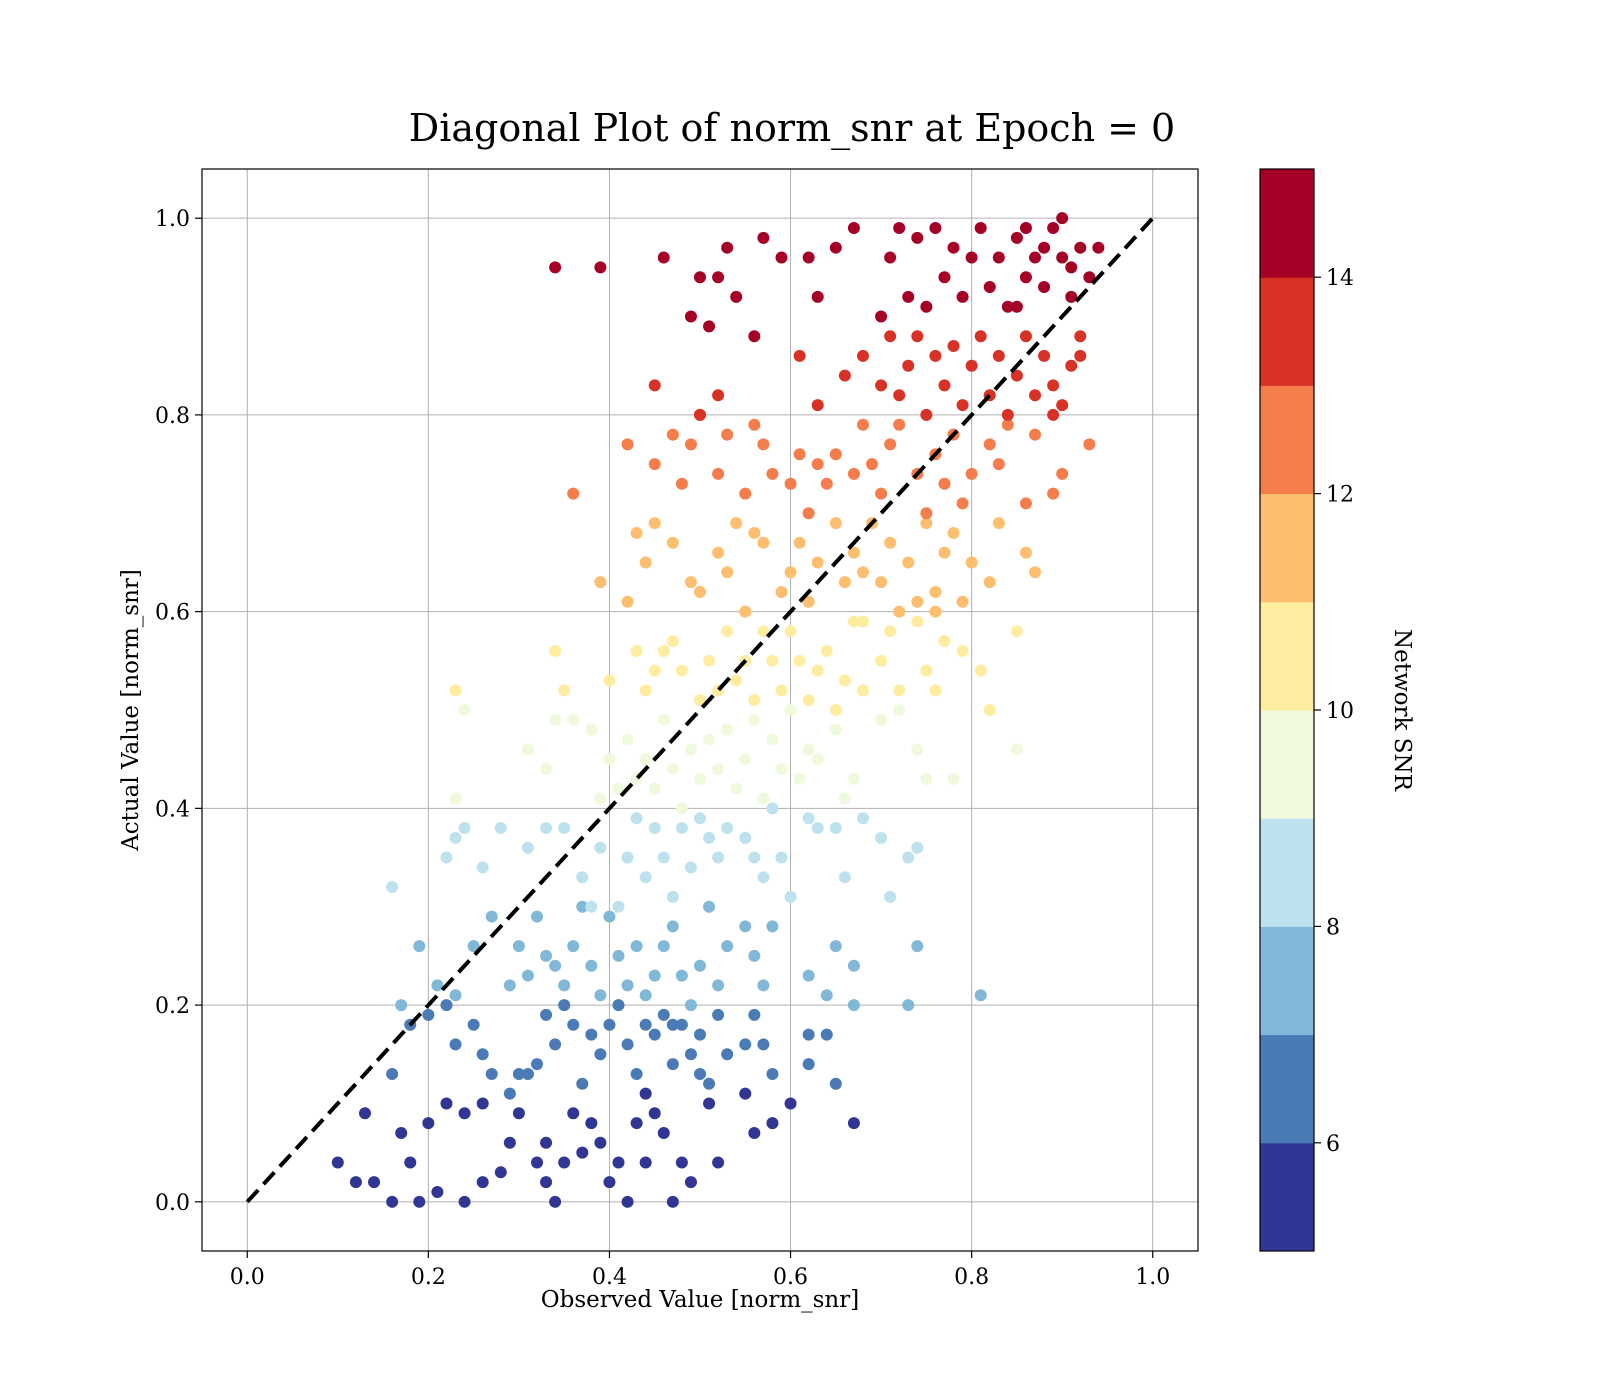 The height and width of the screenshot is (1400, 1600). What do you see at coordinates (172, 416) in the screenshot?
I see `y-tick-label: 0.8` at bounding box center [172, 416].